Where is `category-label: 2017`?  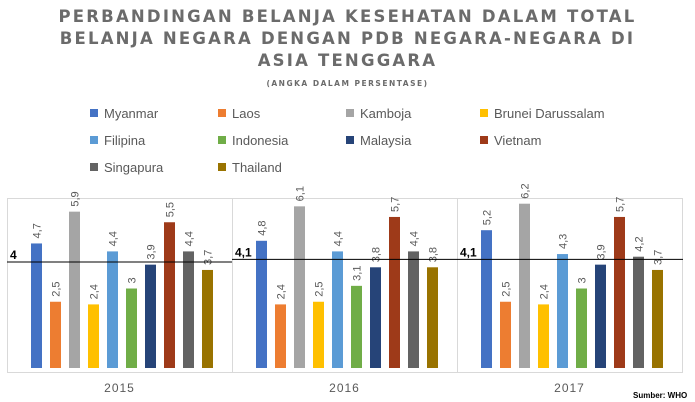 category-label: 2017 is located at coordinates (569, 388).